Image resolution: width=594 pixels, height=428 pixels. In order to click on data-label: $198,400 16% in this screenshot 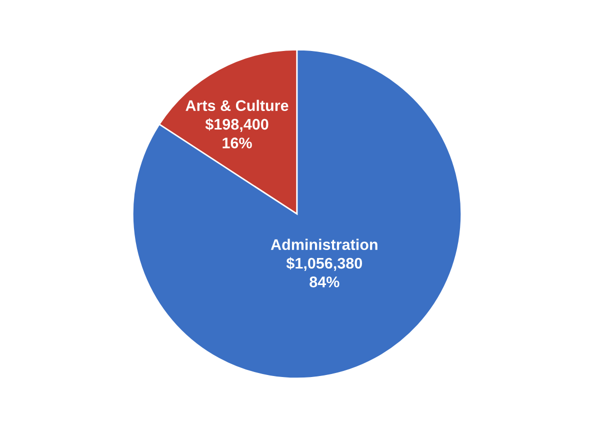, I will do `click(236, 133)`.